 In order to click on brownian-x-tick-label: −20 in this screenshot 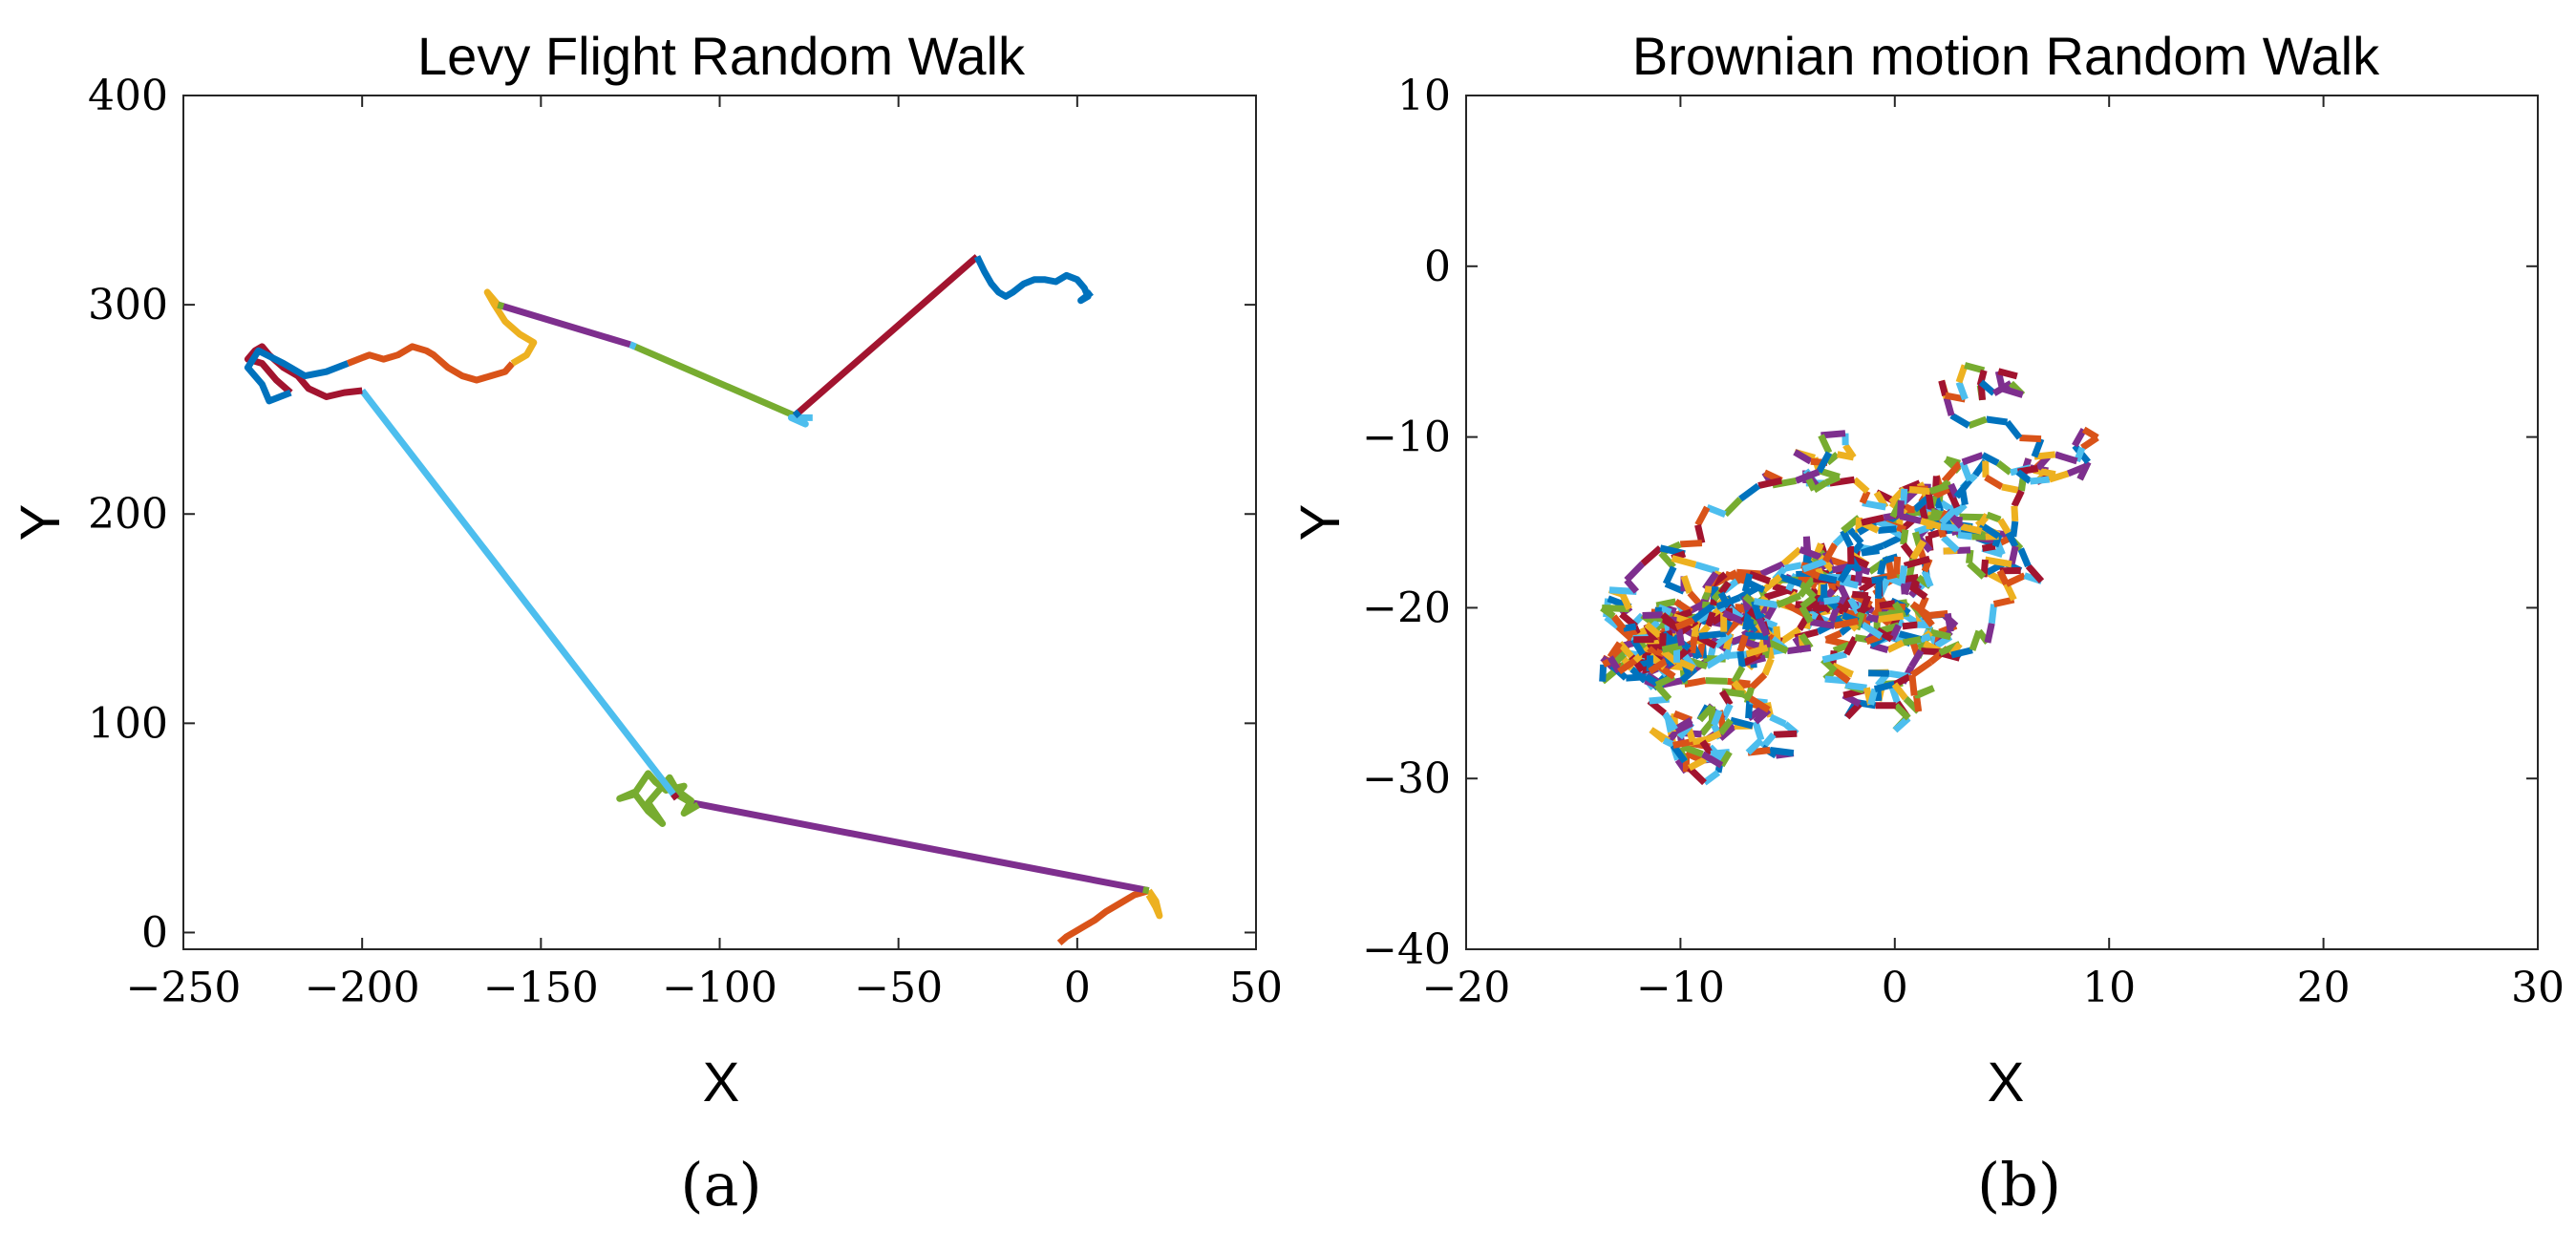, I will do `click(1466, 988)`.